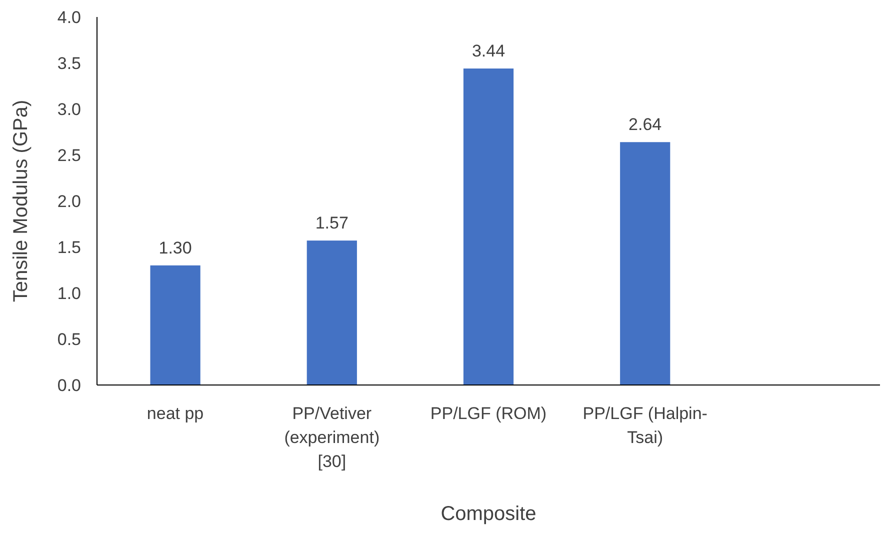 This screenshot has width=892, height=533. What do you see at coordinates (69, 201) in the screenshot?
I see `y-tick-label: 2.0` at bounding box center [69, 201].